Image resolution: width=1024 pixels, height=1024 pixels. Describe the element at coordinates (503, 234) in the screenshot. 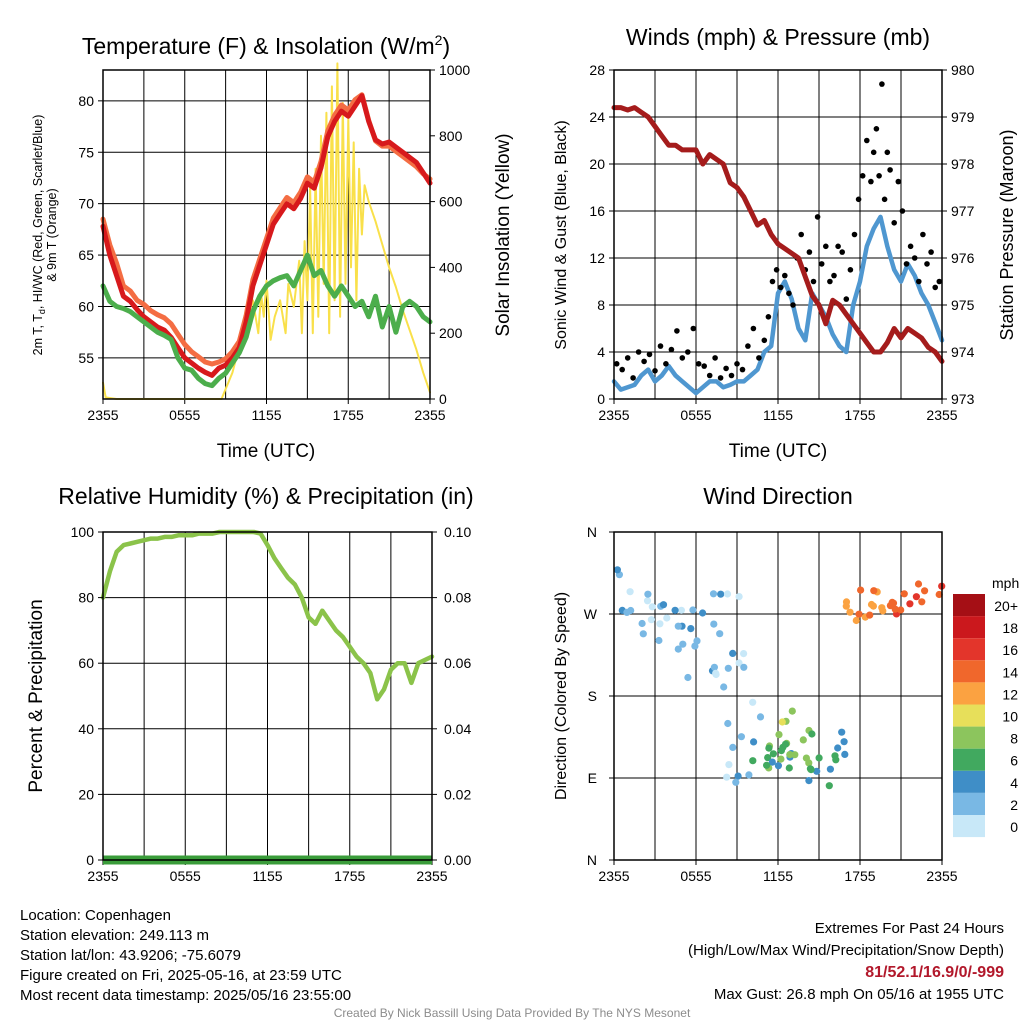

I see `insolation-ylabel: Solar Insolation (Yellow)` at that location.